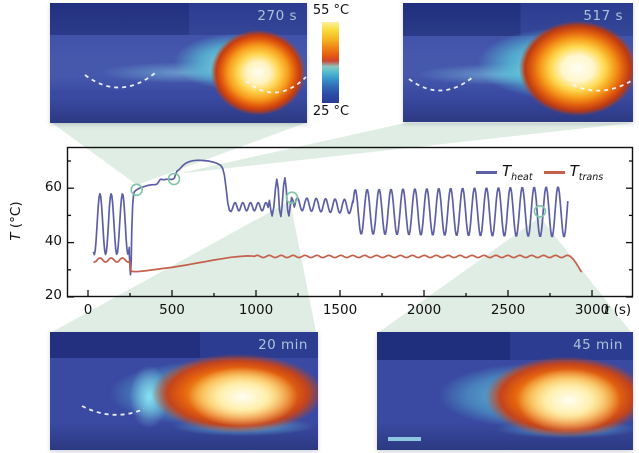 This screenshot has width=639, height=453. What do you see at coordinates (554, 172) in the screenshot?
I see `legend-swatch-trans` at bounding box center [554, 172].